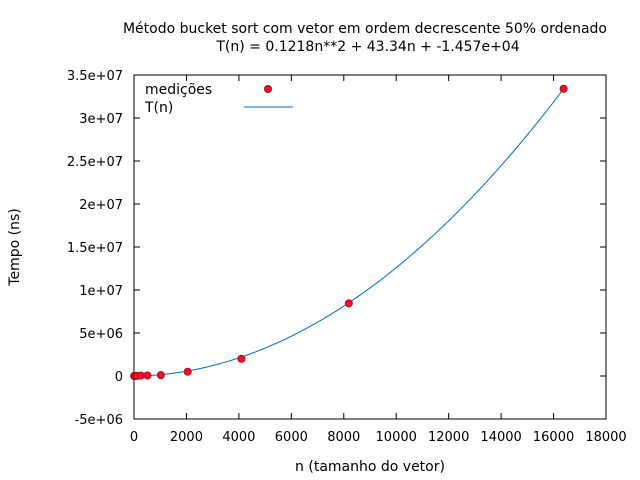  Describe the element at coordinates (178, 90) in the screenshot. I see `legend-label-medicoes: medições` at that location.